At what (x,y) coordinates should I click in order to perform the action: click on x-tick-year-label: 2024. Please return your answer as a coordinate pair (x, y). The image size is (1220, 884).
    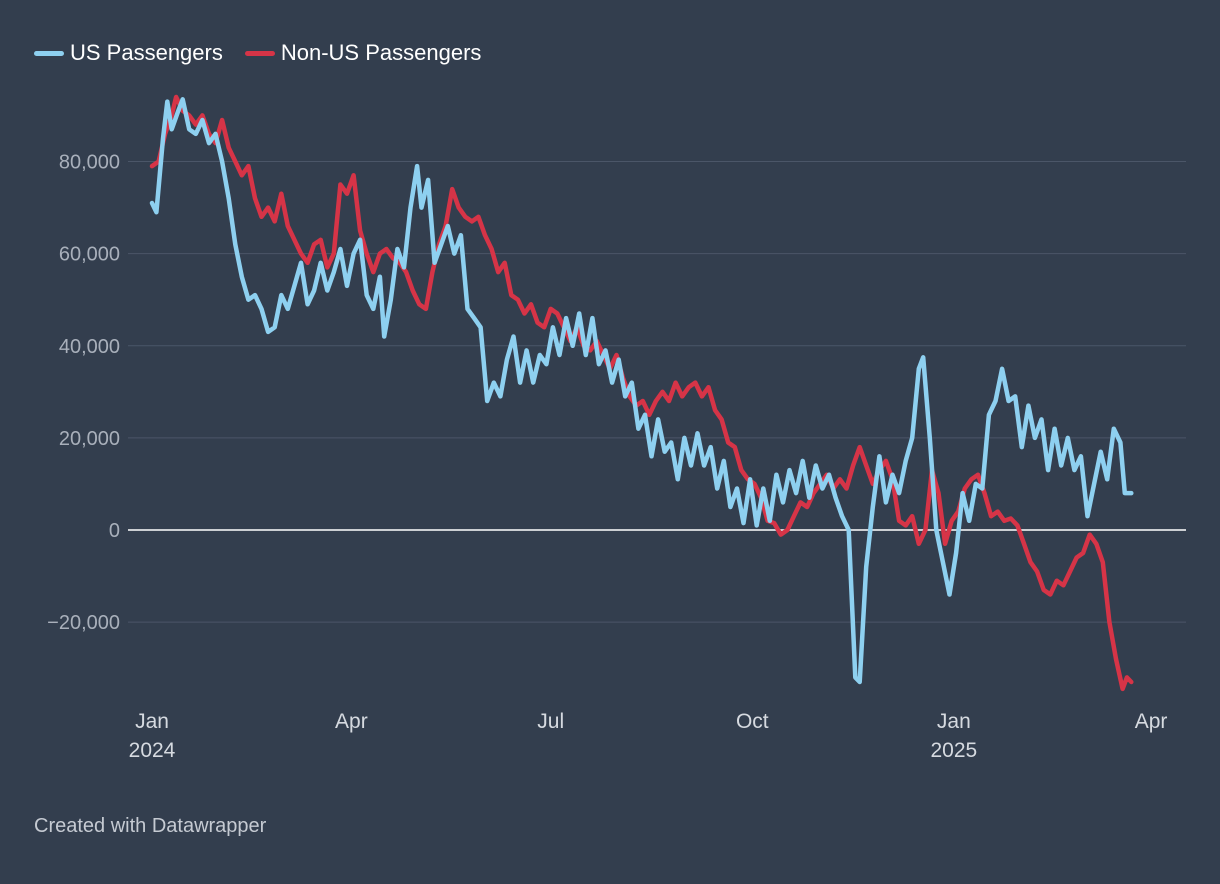
    Looking at the image, I should click on (152, 750).